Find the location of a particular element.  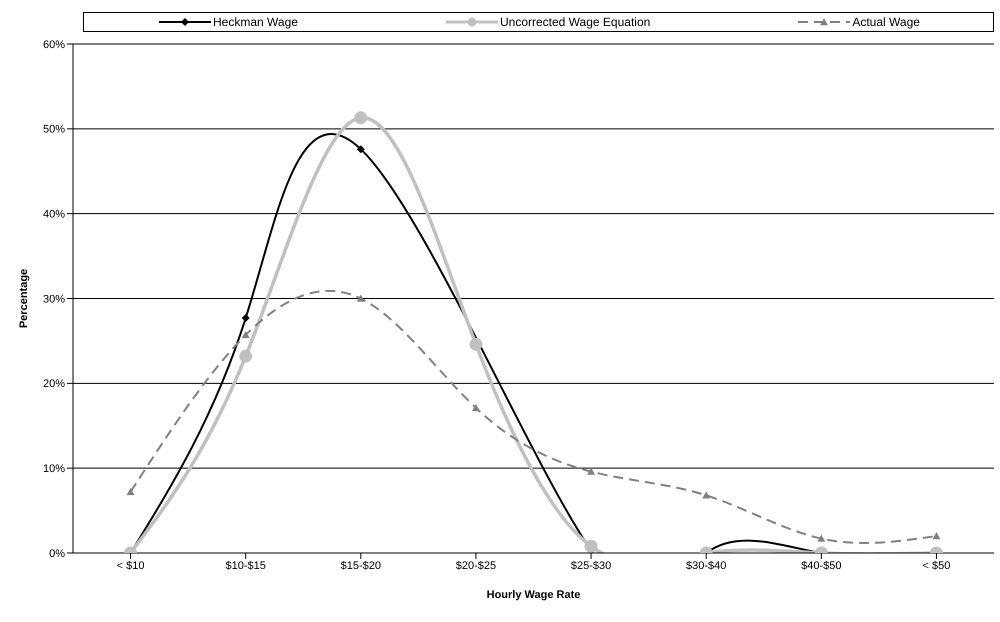

x-tick-label: < $50 is located at coordinates (936, 566).